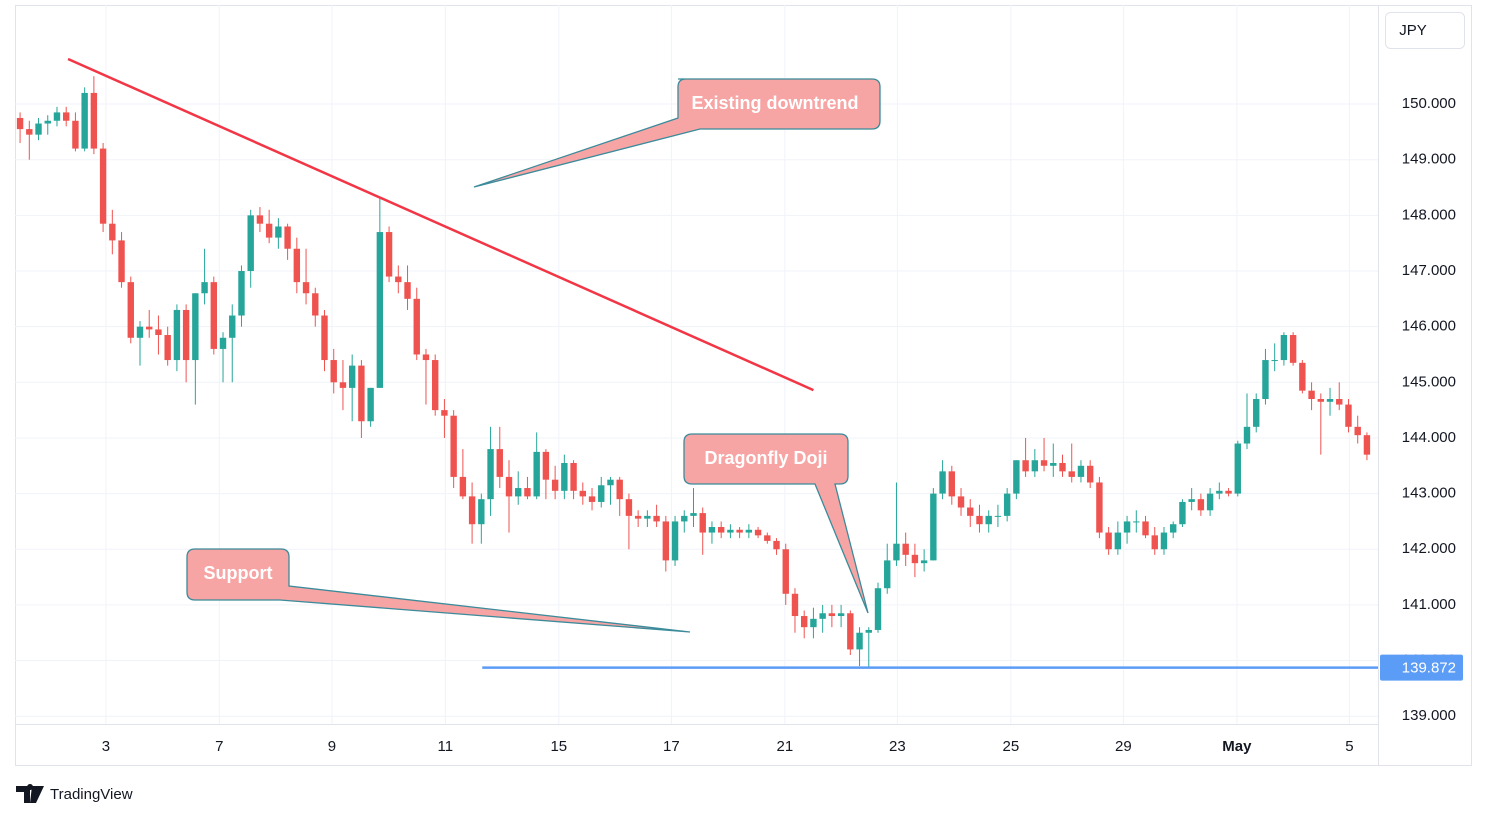 This screenshot has height=820, width=1487. What do you see at coordinates (1429, 159) in the screenshot?
I see `y-tick-label: 149.000` at bounding box center [1429, 159].